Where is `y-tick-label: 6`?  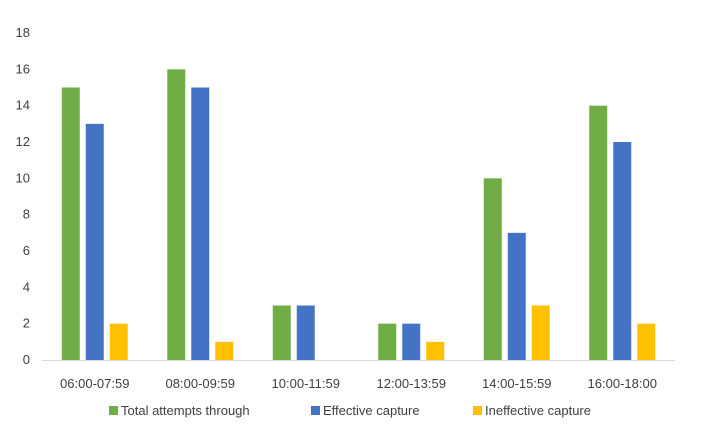
y-tick-label: 6 is located at coordinates (26, 250).